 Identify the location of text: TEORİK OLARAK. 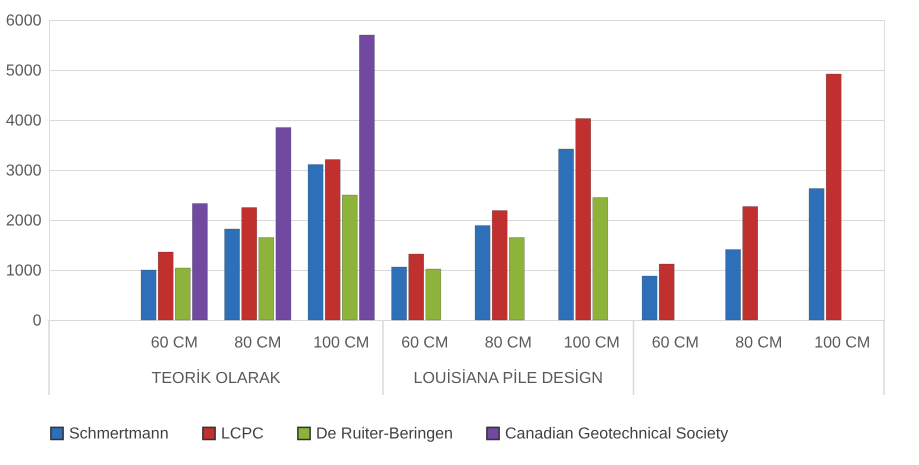
(216, 378).